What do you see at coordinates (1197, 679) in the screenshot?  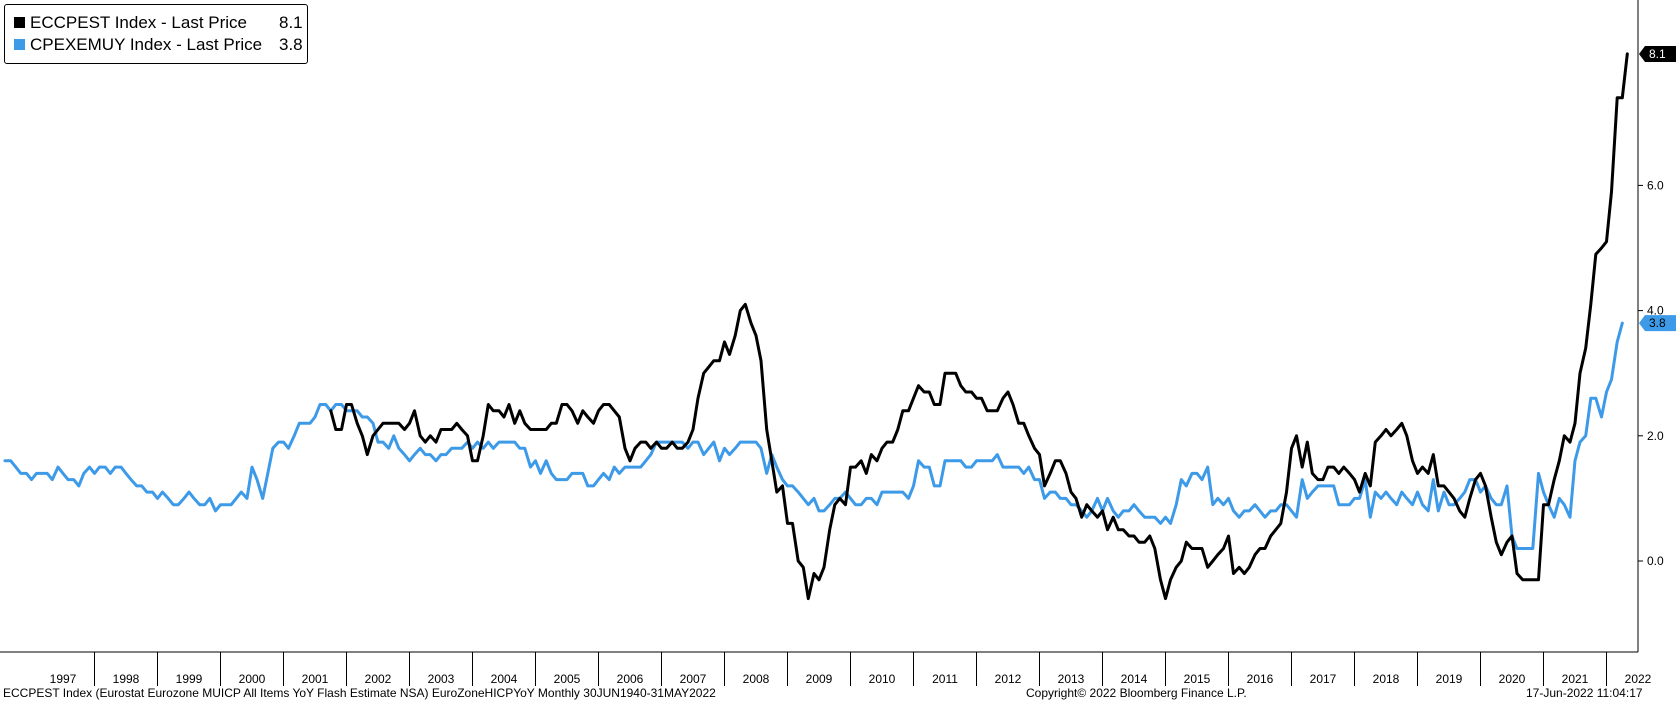 I see `x-tick-label: 2015` at bounding box center [1197, 679].